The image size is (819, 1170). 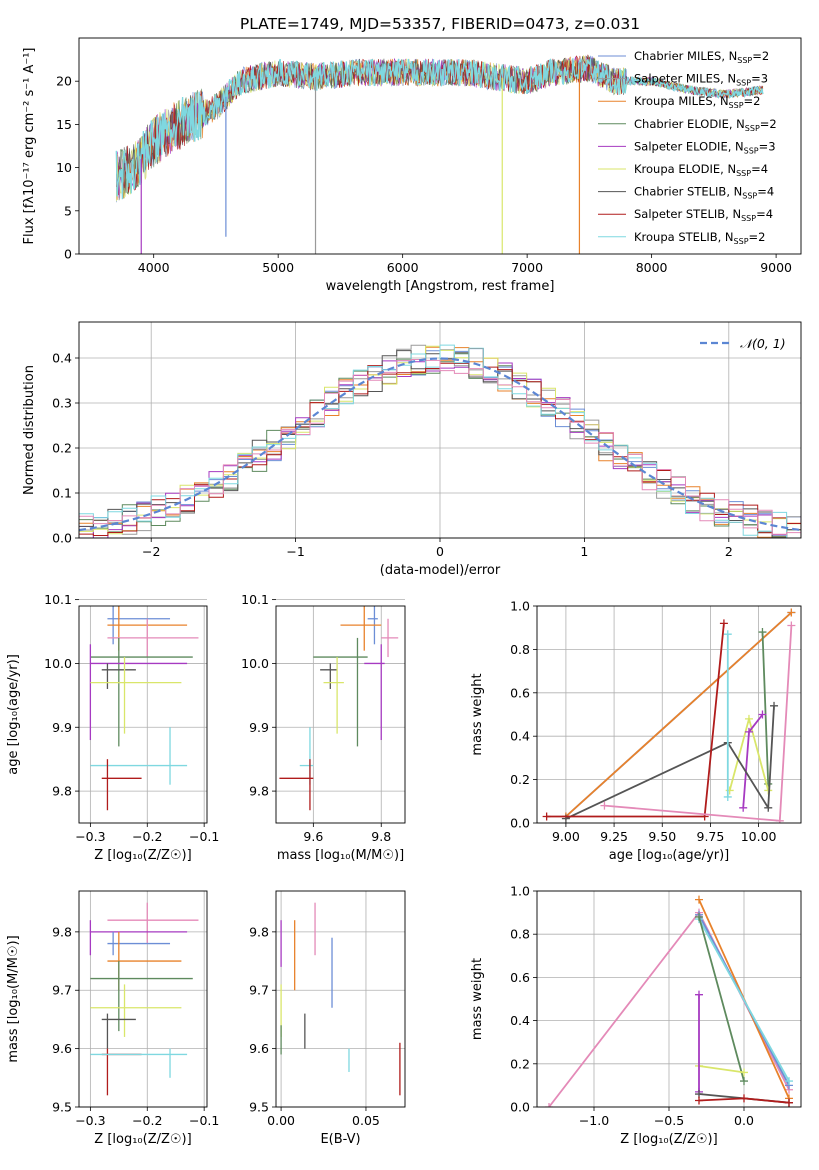 I want to click on legend-label: Chabrier STELIB, NSSP=4, so click(x=704, y=193).